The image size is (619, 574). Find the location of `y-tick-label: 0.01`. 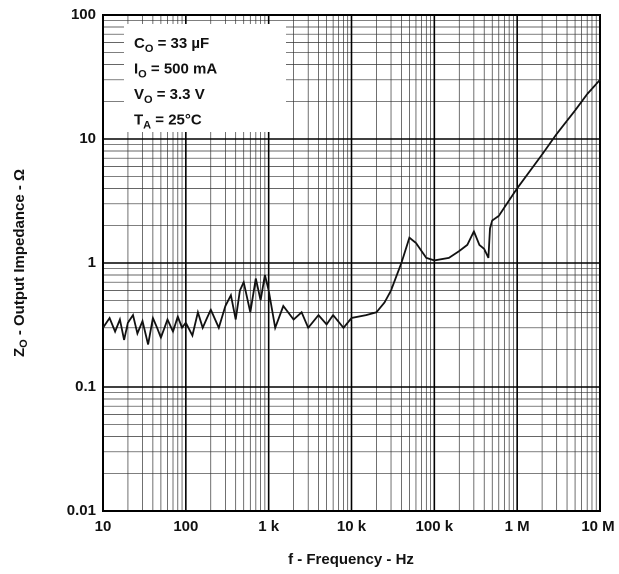

y-tick-label: 0.01 is located at coordinates (81, 510).